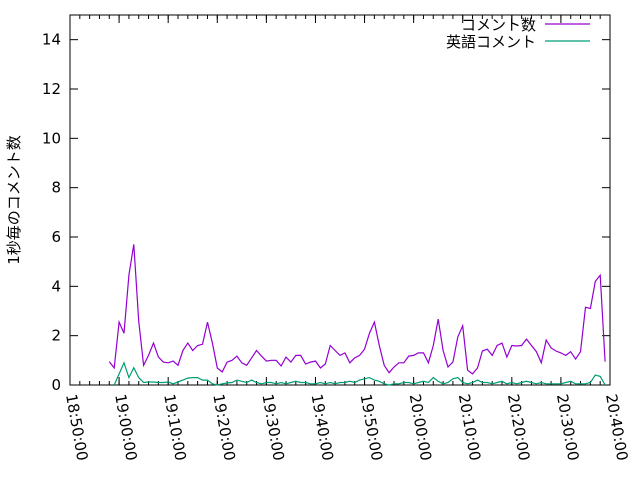 The width and height of the screenshot is (640, 480). What do you see at coordinates (223, 427) in the screenshot?
I see `x-tick-label: 19:20:00` at bounding box center [223, 427].